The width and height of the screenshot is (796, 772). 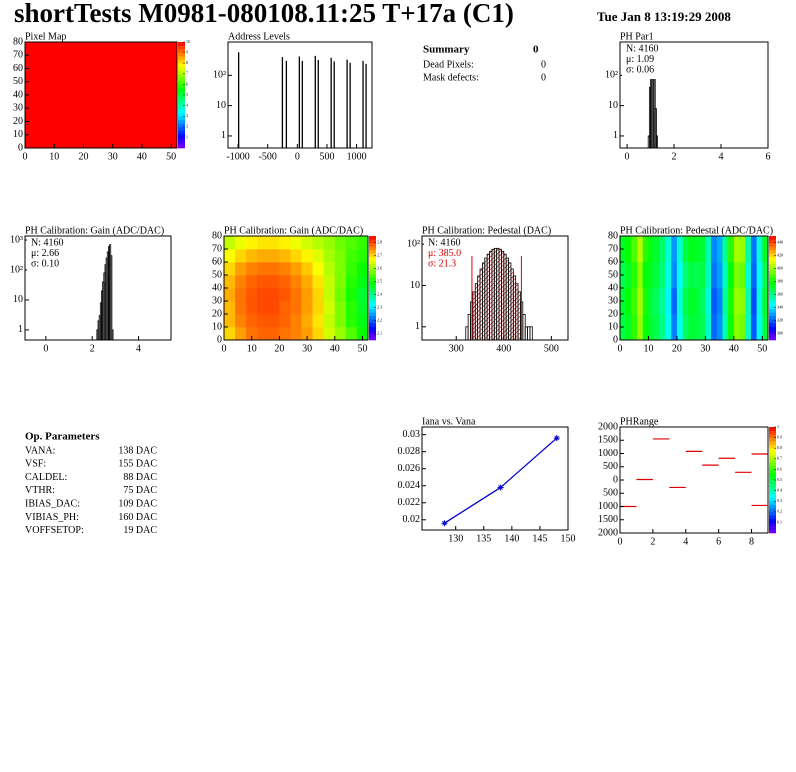 What do you see at coordinates (217, 287) in the screenshot?
I see `y-tick-label: 40` at bounding box center [217, 287].